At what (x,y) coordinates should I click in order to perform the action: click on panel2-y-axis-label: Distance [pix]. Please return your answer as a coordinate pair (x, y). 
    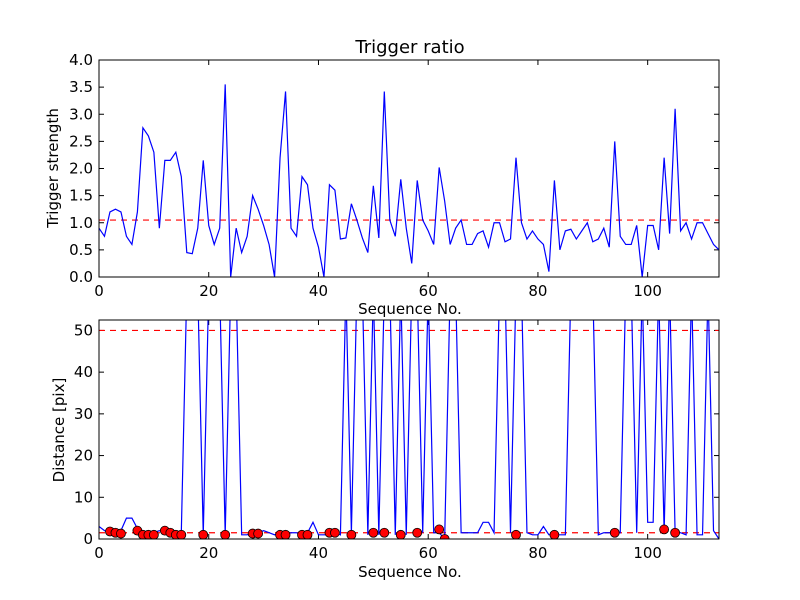
    Looking at the image, I should click on (59, 430).